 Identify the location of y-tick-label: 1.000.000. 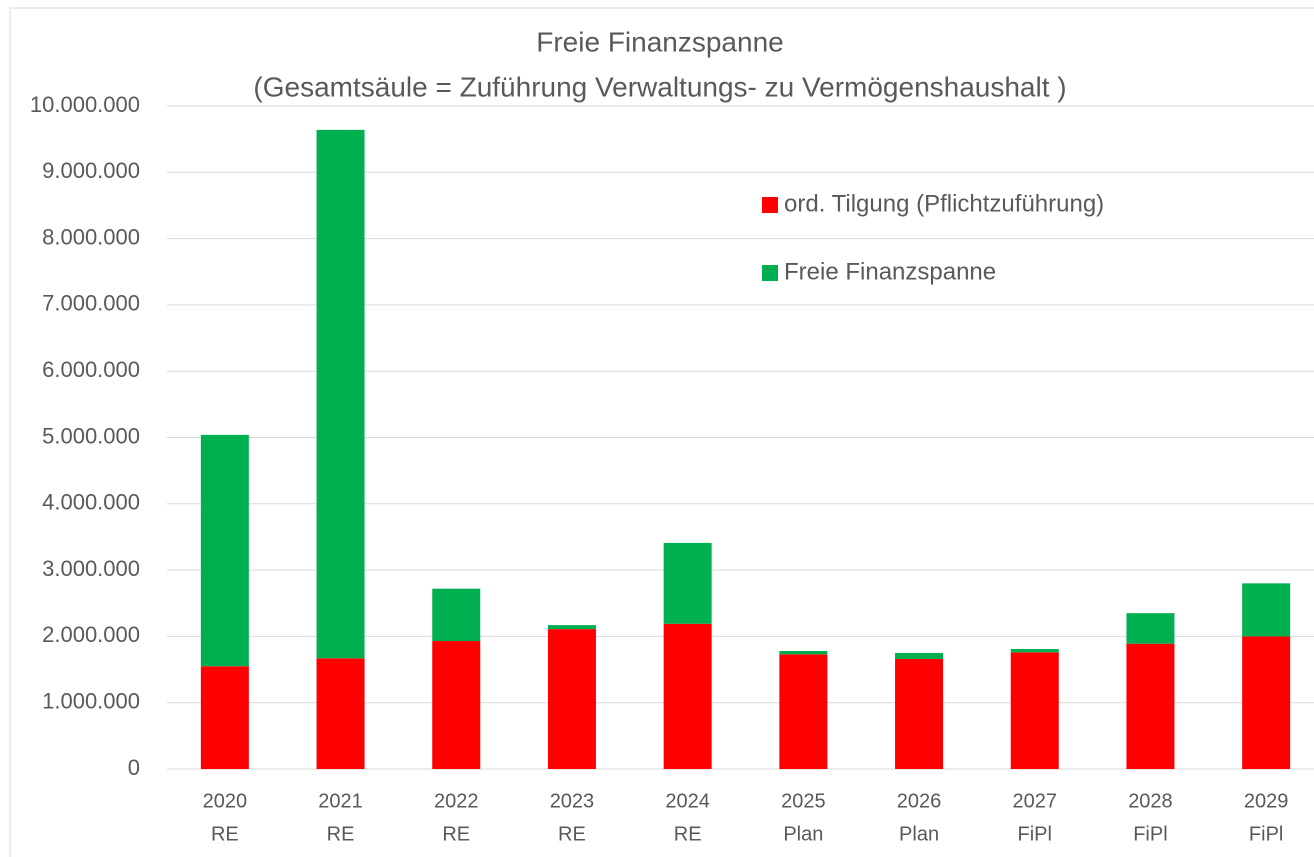
(91, 701).